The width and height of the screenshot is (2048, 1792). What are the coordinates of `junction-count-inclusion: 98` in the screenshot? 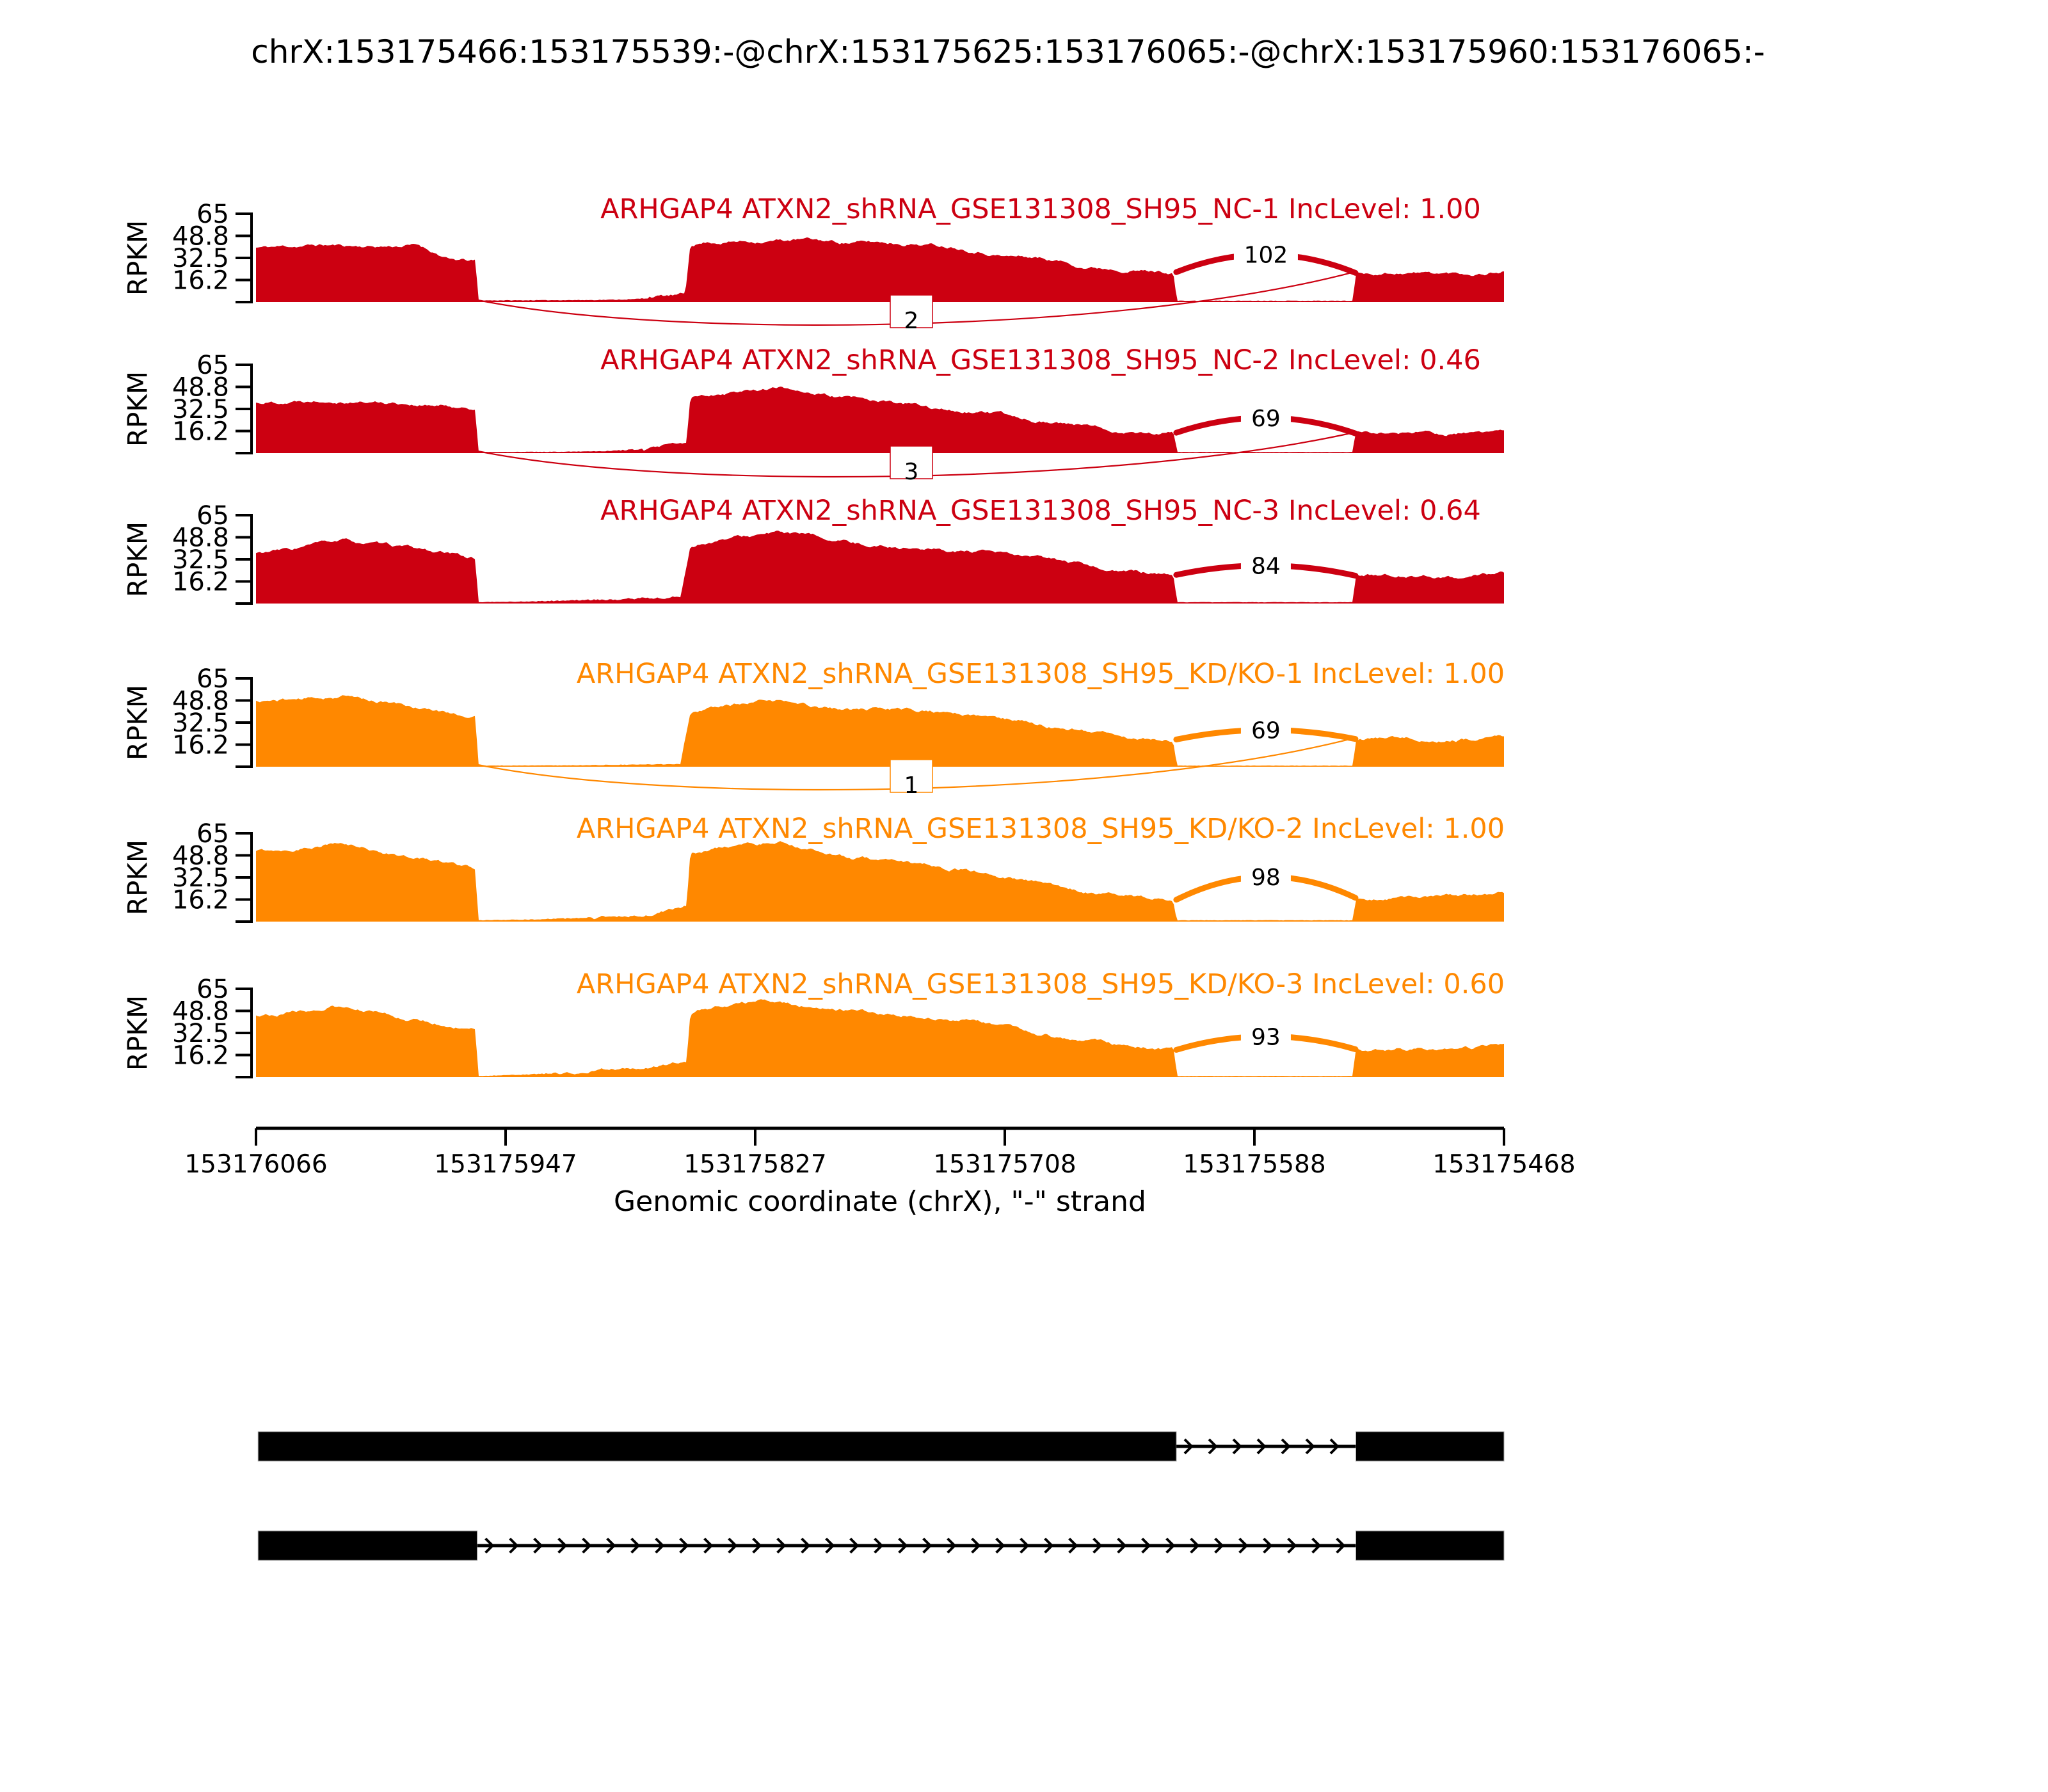 It's located at (1266, 878).